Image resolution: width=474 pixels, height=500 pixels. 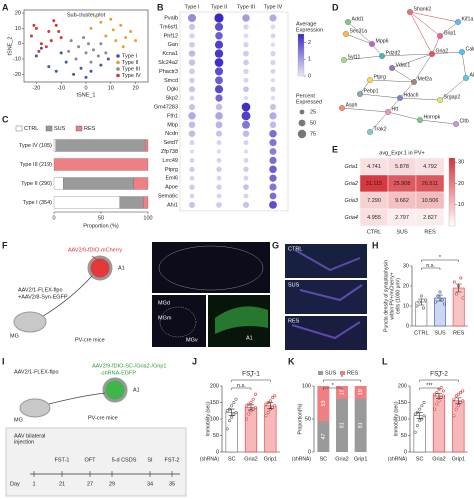 What do you see at coordinates (30, 322) in the screenshot?
I see `source-region` at bounding box center [30, 322].